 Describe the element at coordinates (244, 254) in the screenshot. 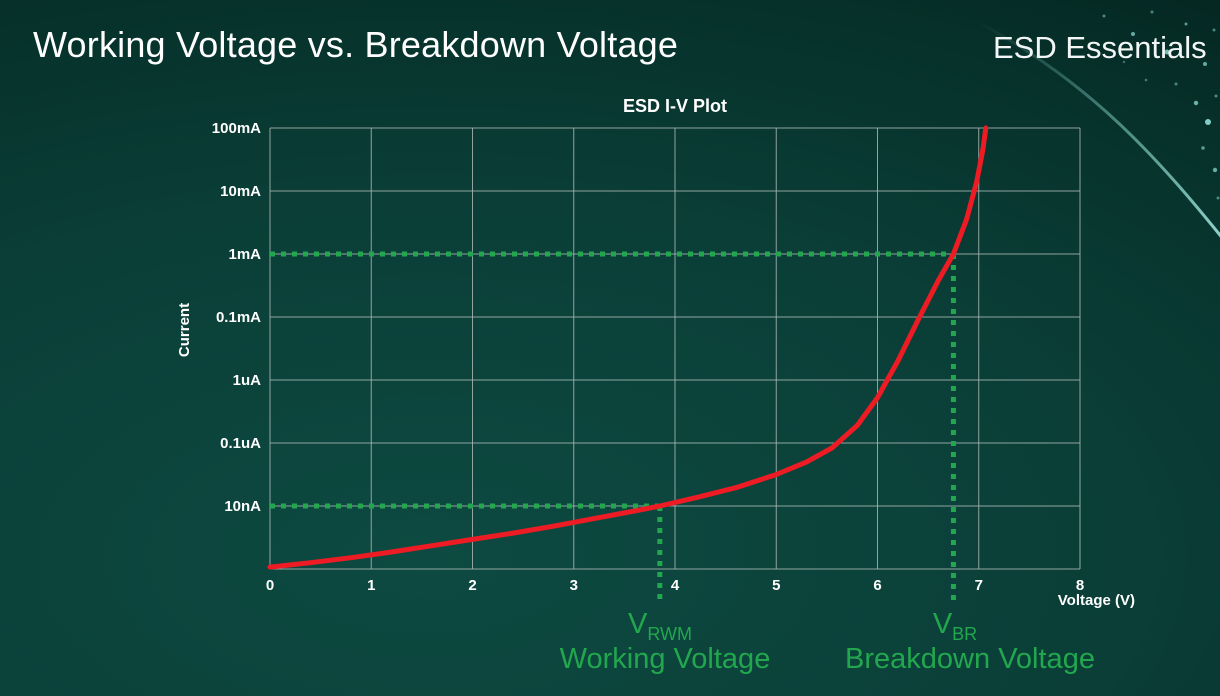

I see `y-tick-label: 1mA` at that location.